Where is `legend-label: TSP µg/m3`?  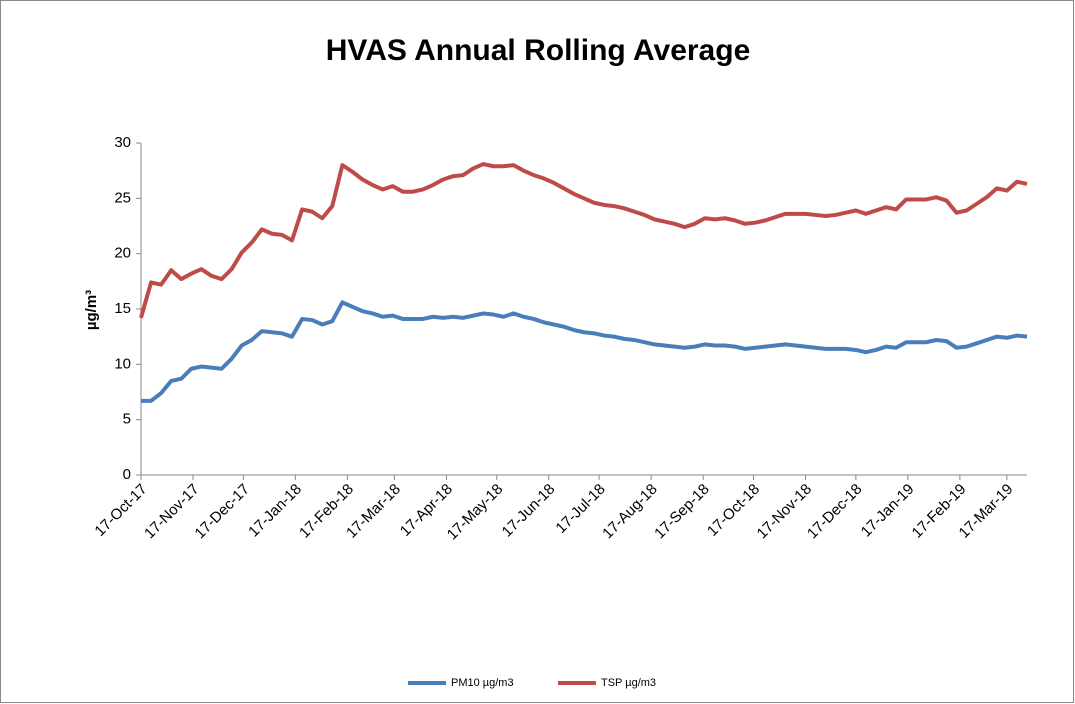 legend-label: TSP µg/m3 is located at coordinates (628, 683).